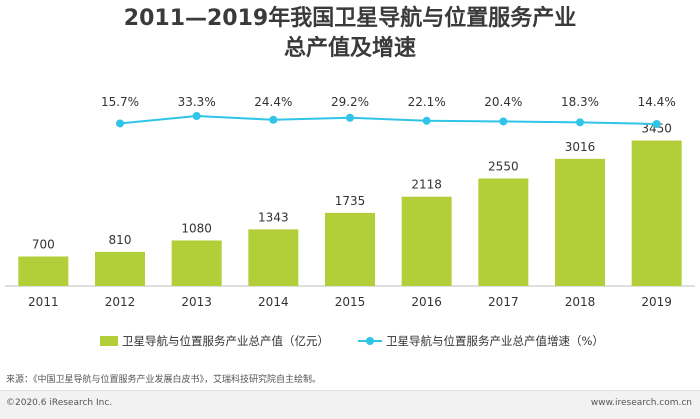 The image size is (700, 419). I want to click on bar-label-2017: 2550, so click(503, 166).